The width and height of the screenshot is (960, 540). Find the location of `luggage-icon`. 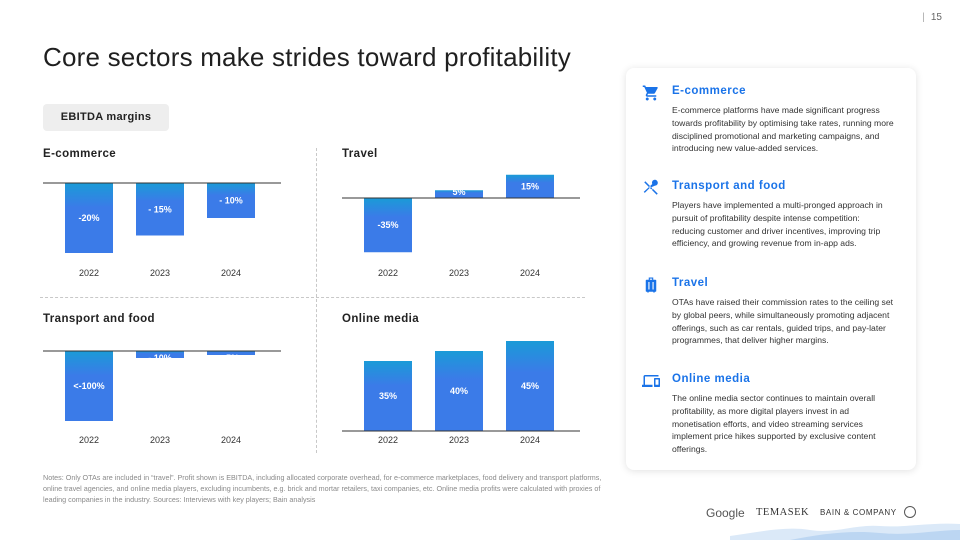

luggage-icon is located at coordinates (651, 285).